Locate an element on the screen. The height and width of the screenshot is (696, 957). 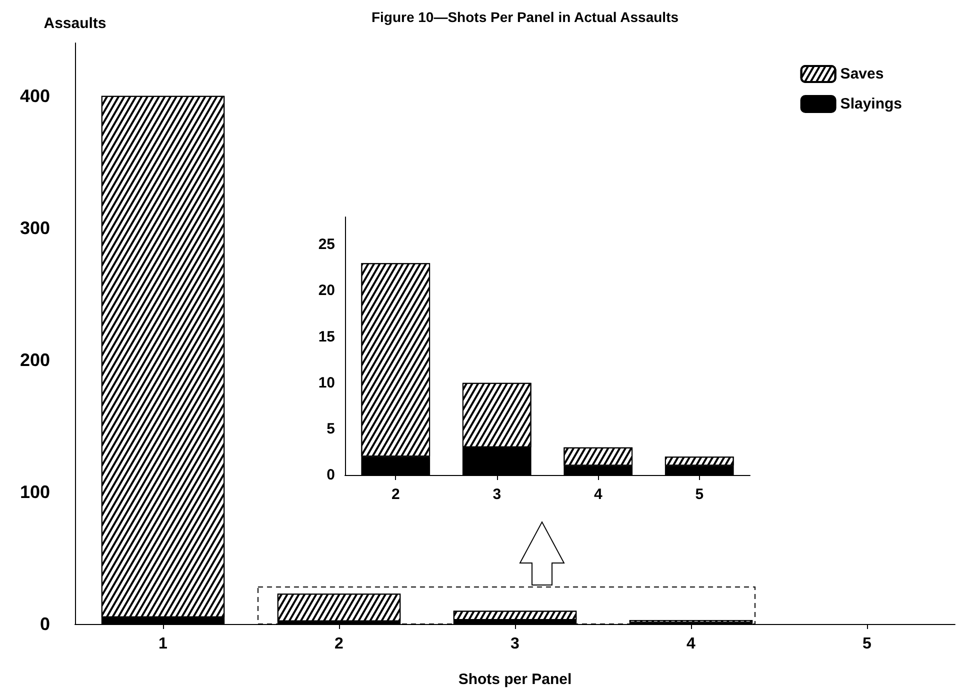
y-tick-label: 5 is located at coordinates (330, 429).